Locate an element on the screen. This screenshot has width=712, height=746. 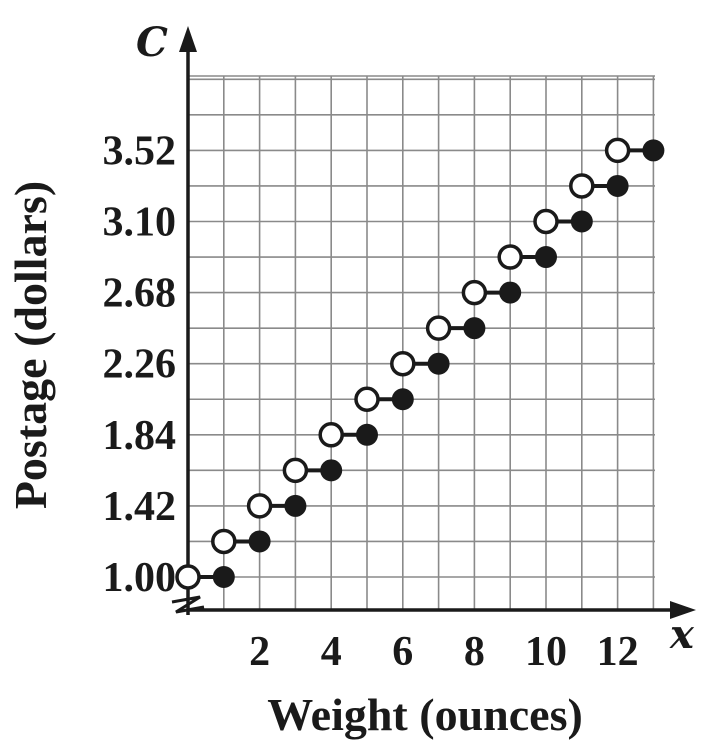
y-tick-label: 1.00 is located at coordinates (140, 578).